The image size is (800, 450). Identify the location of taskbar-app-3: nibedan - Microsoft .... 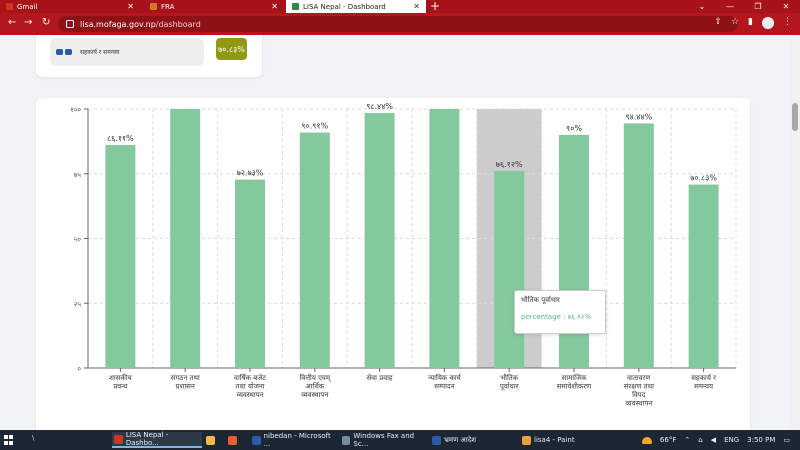
(293, 440).